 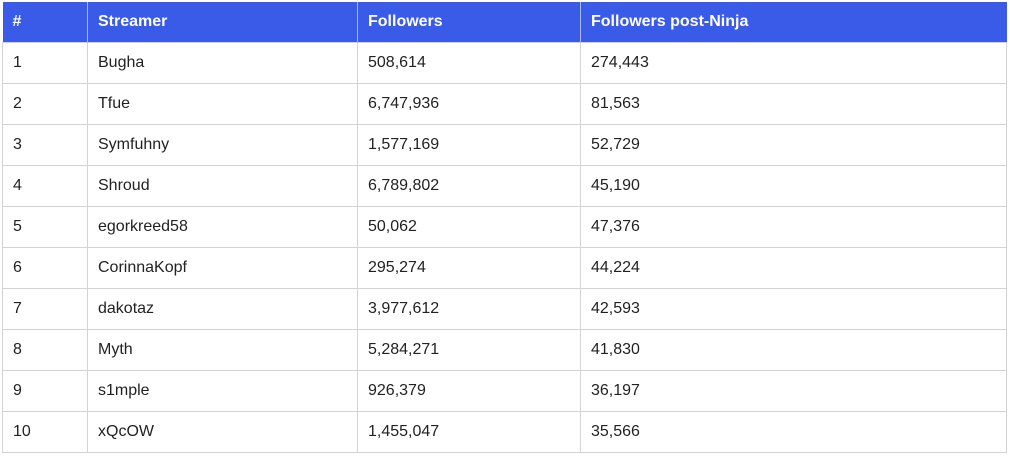 What do you see at coordinates (469, 431) in the screenshot?
I see `followers-cell: 1,455,047` at bounding box center [469, 431].